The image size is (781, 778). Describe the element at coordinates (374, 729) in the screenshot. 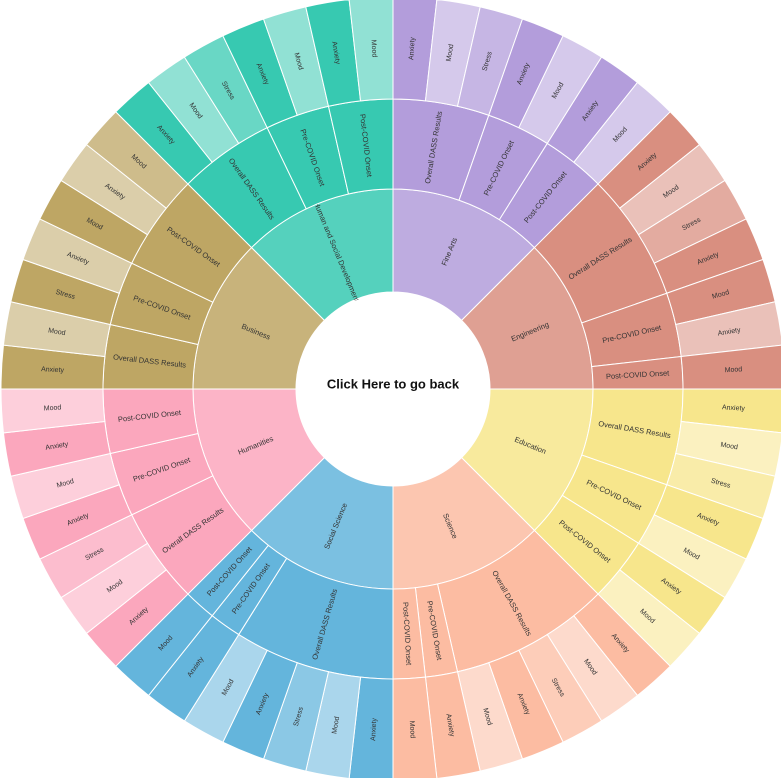

I see `label-social-science-4-overall-dass-results-0-anxiety-0: Anxiety` at that location.